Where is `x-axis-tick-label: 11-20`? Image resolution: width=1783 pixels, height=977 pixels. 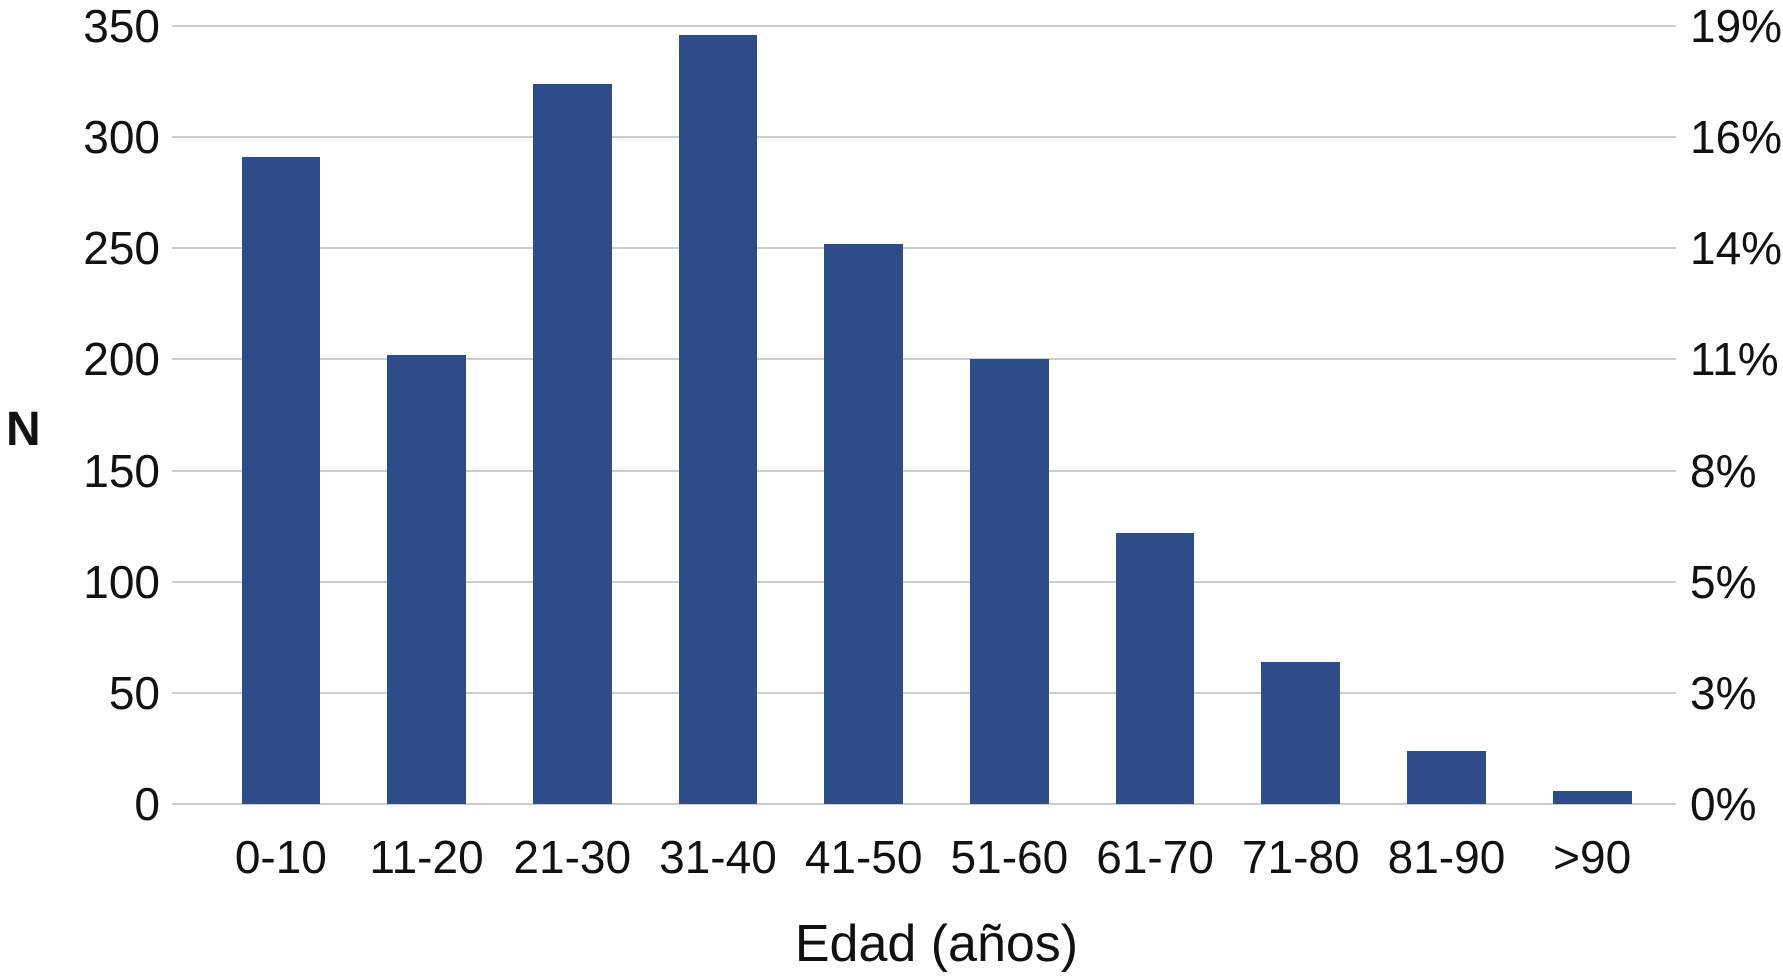
x-axis-tick-label: 11-20 is located at coordinates (426, 857).